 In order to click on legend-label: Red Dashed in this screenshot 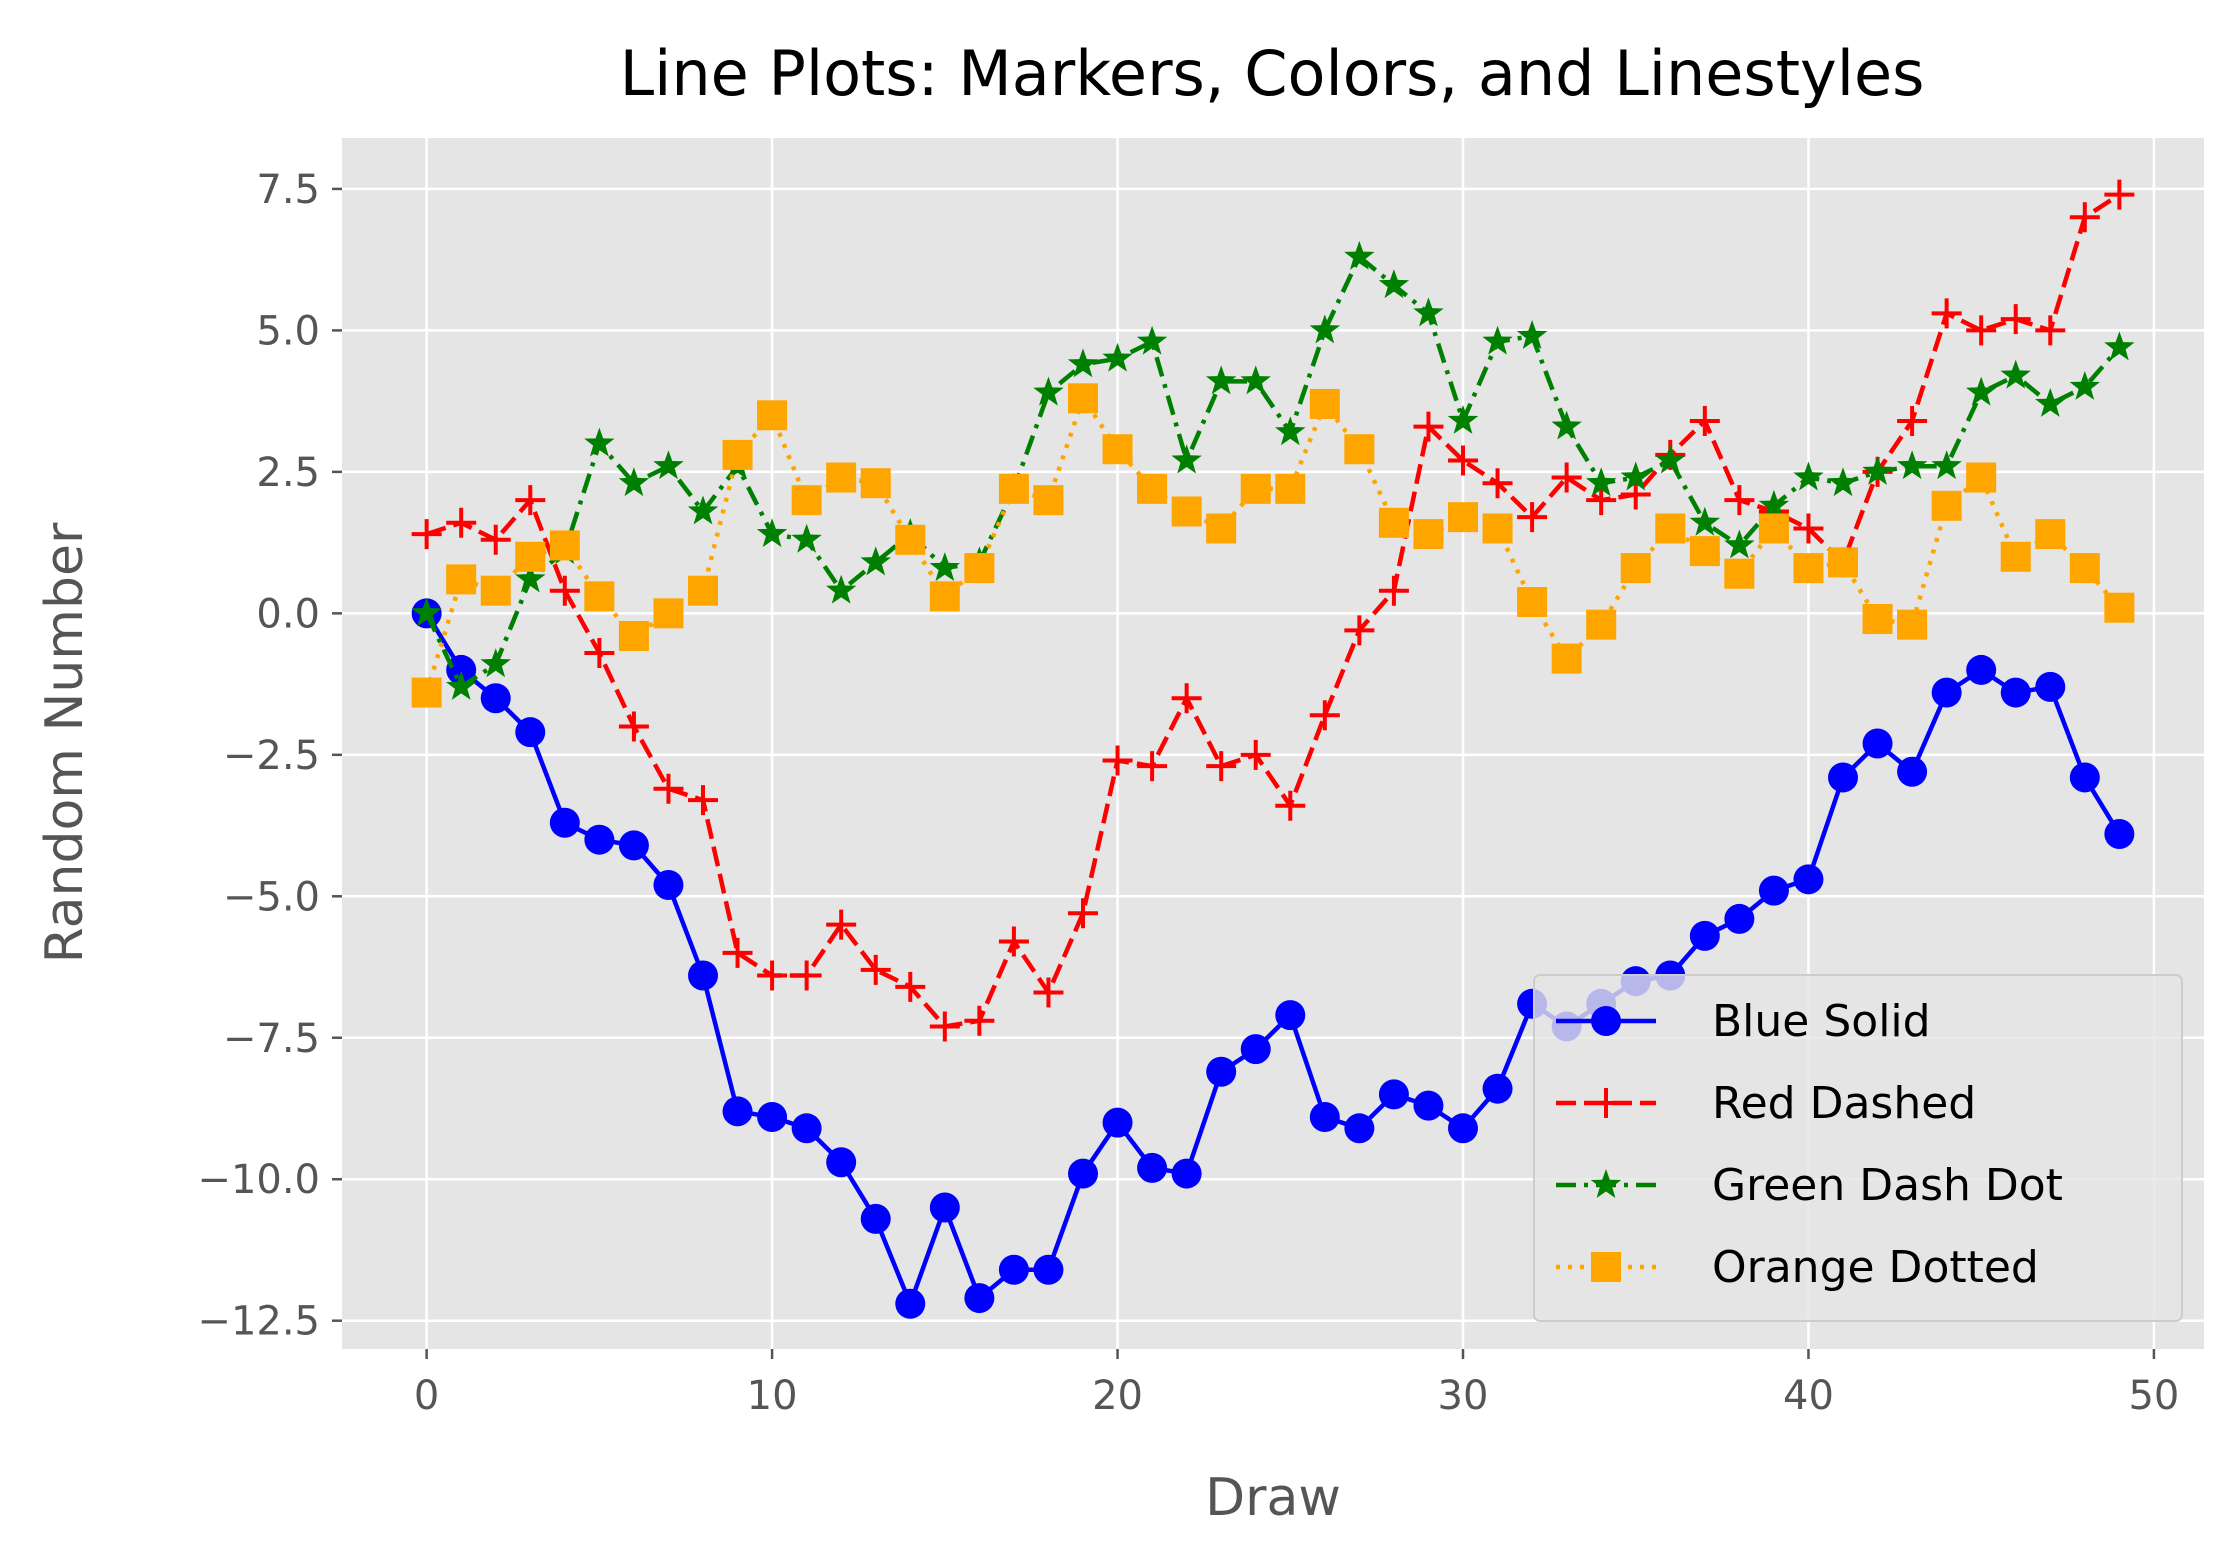, I will do `click(1844, 1103)`.